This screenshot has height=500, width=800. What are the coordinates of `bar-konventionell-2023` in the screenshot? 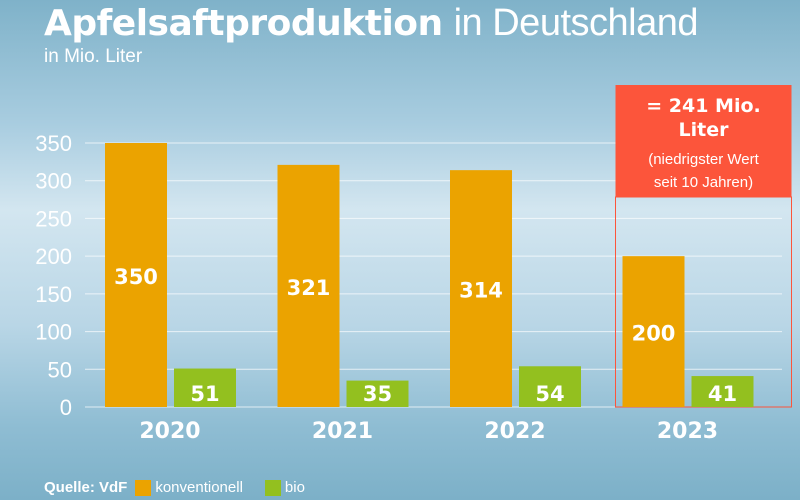 It's located at (653, 331).